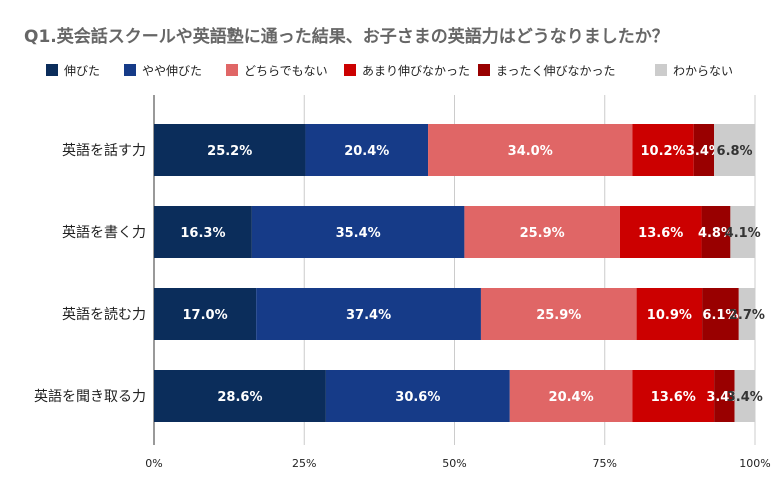  Describe the element at coordinates (153, 463) in the screenshot. I see `x-tick-label: 0%` at that location.